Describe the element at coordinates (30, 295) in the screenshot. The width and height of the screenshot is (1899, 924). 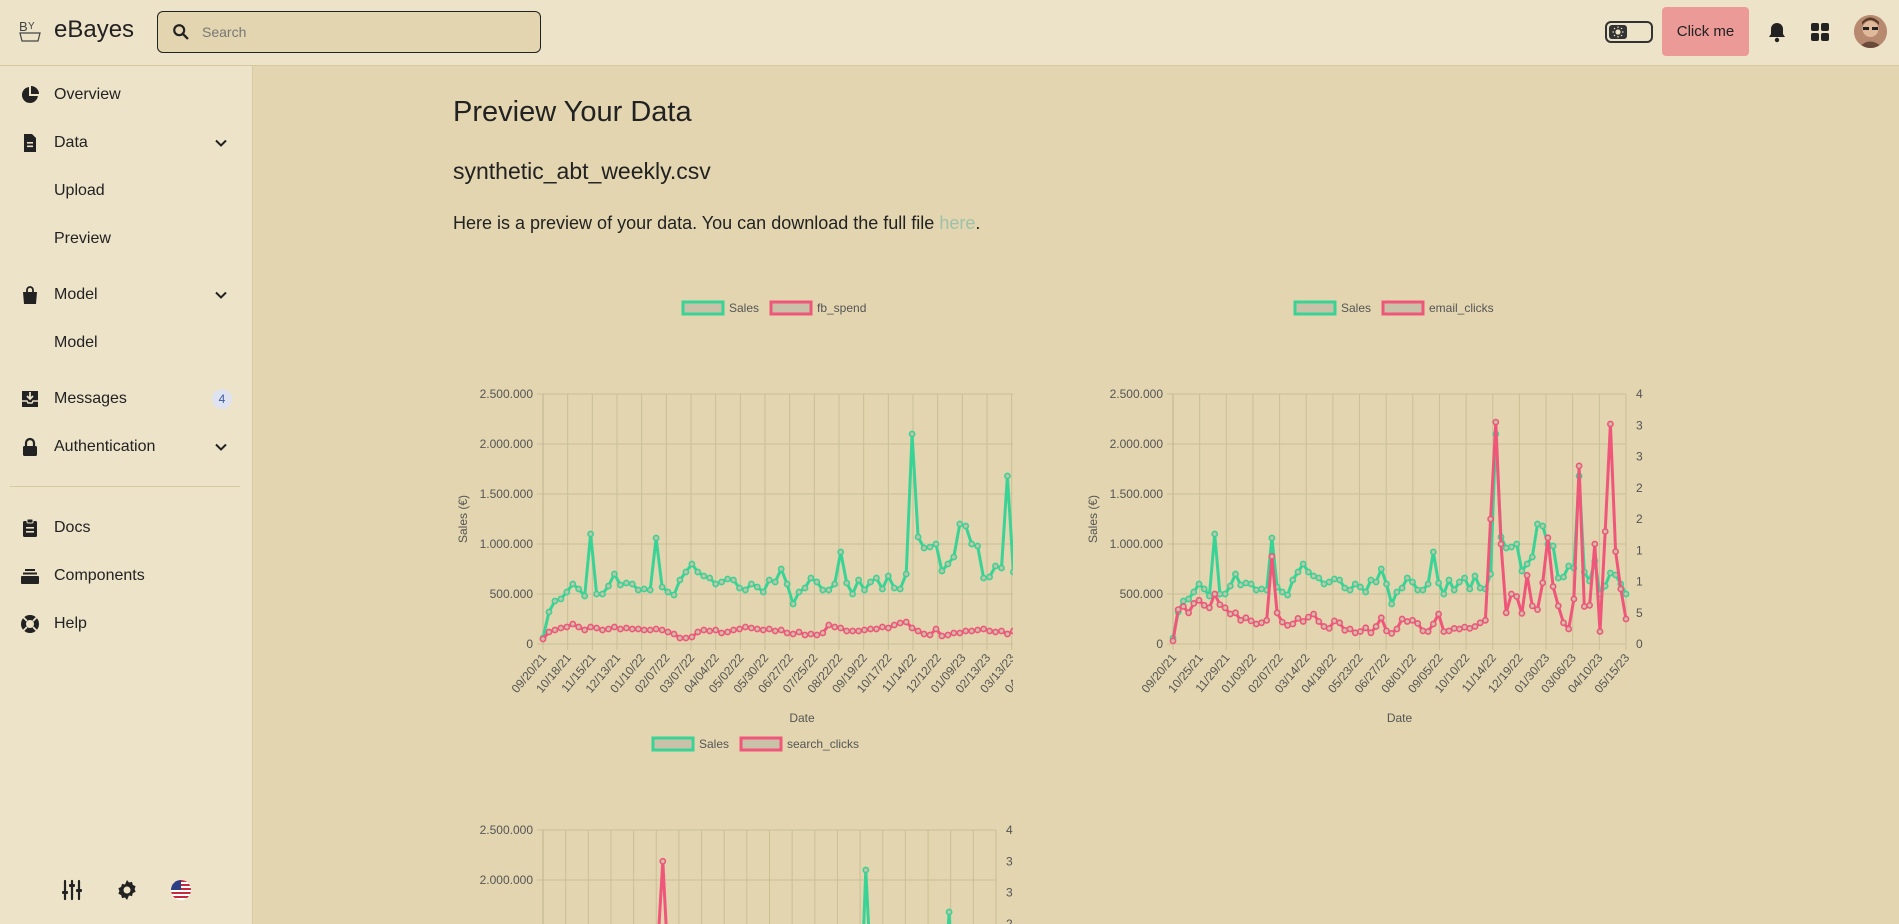
I see `shopping-bag-icon` at that location.